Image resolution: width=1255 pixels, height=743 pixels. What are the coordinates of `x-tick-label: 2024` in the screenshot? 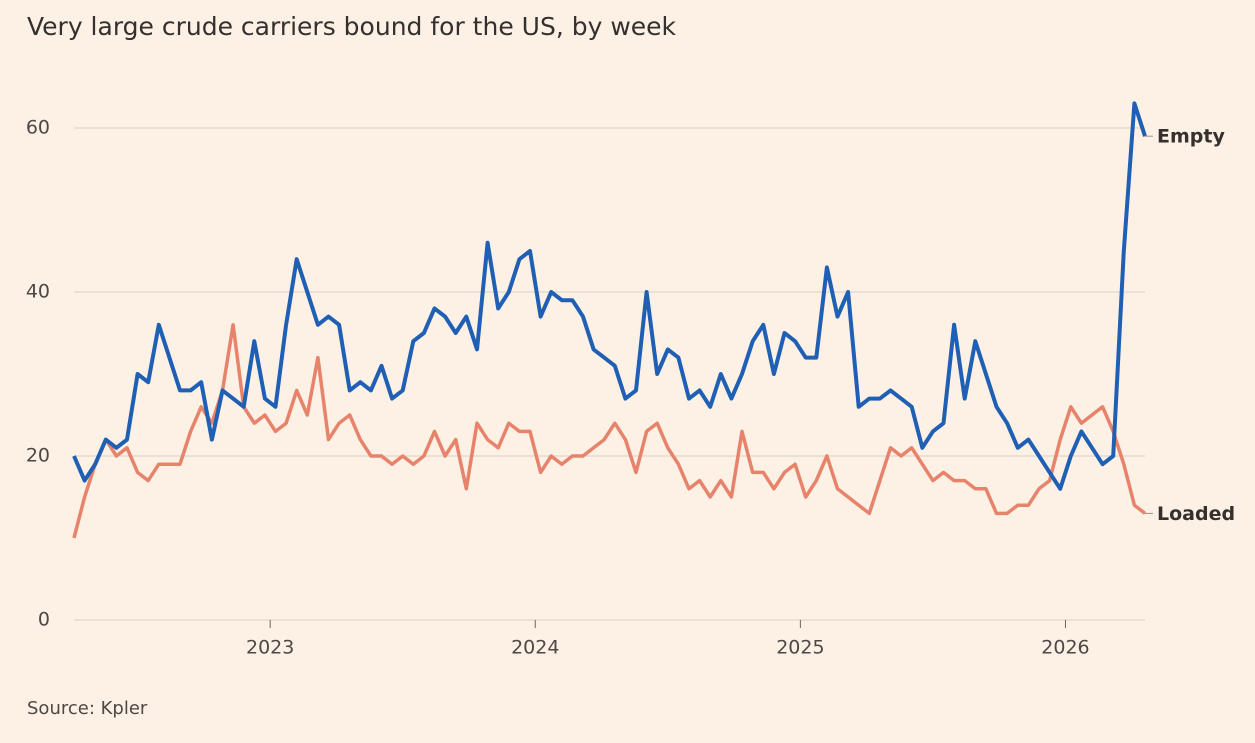 It's located at (535, 648).